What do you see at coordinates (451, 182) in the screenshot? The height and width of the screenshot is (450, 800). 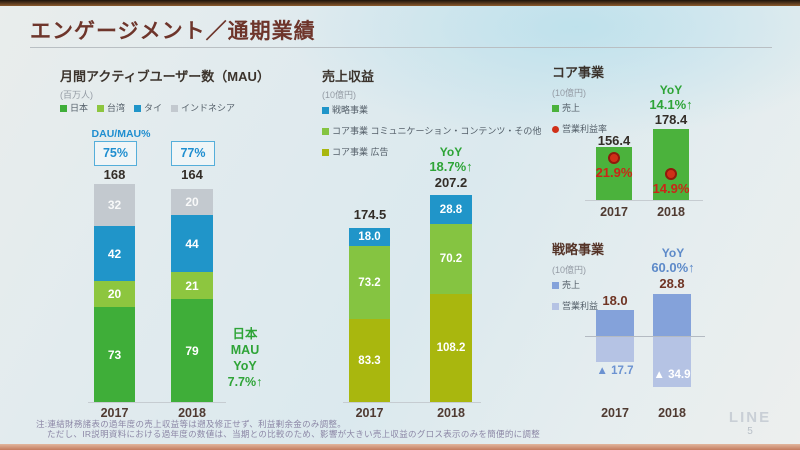 I see `revenue-total-2018: 207.2` at bounding box center [451, 182].